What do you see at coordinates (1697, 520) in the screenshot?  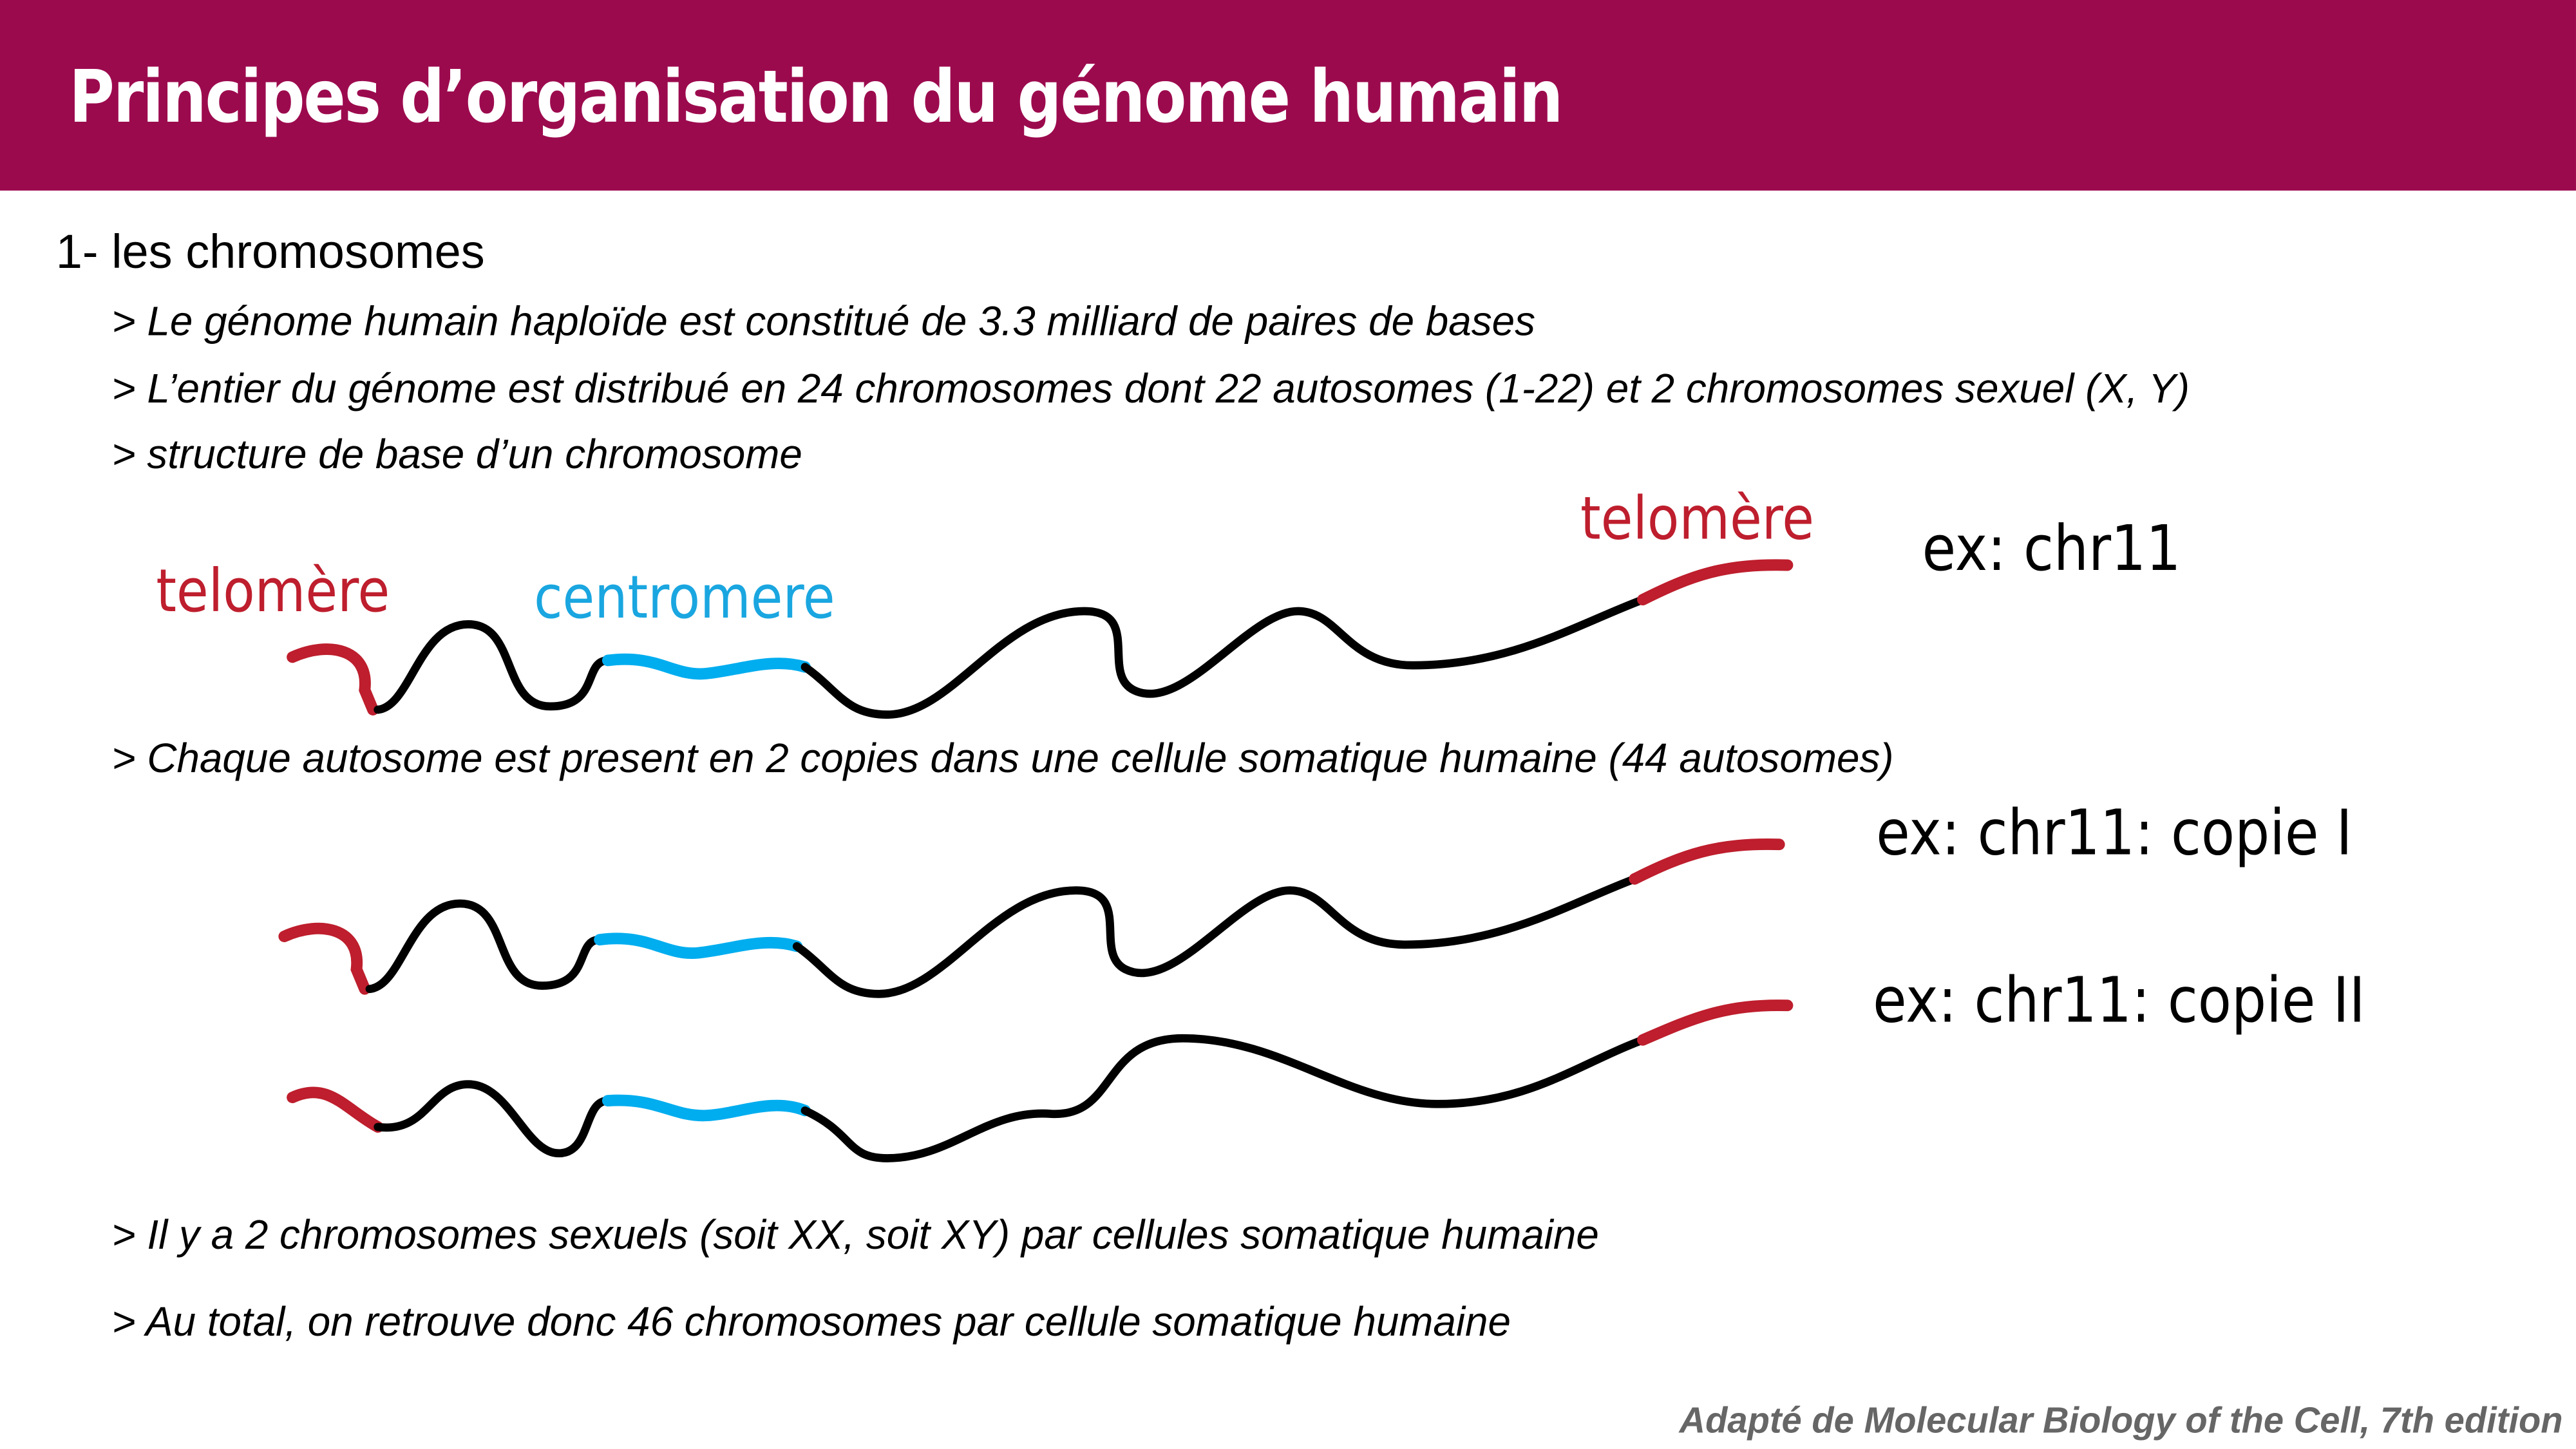 I see `telomere-right-label: telomère` at bounding box center [1697, 520].